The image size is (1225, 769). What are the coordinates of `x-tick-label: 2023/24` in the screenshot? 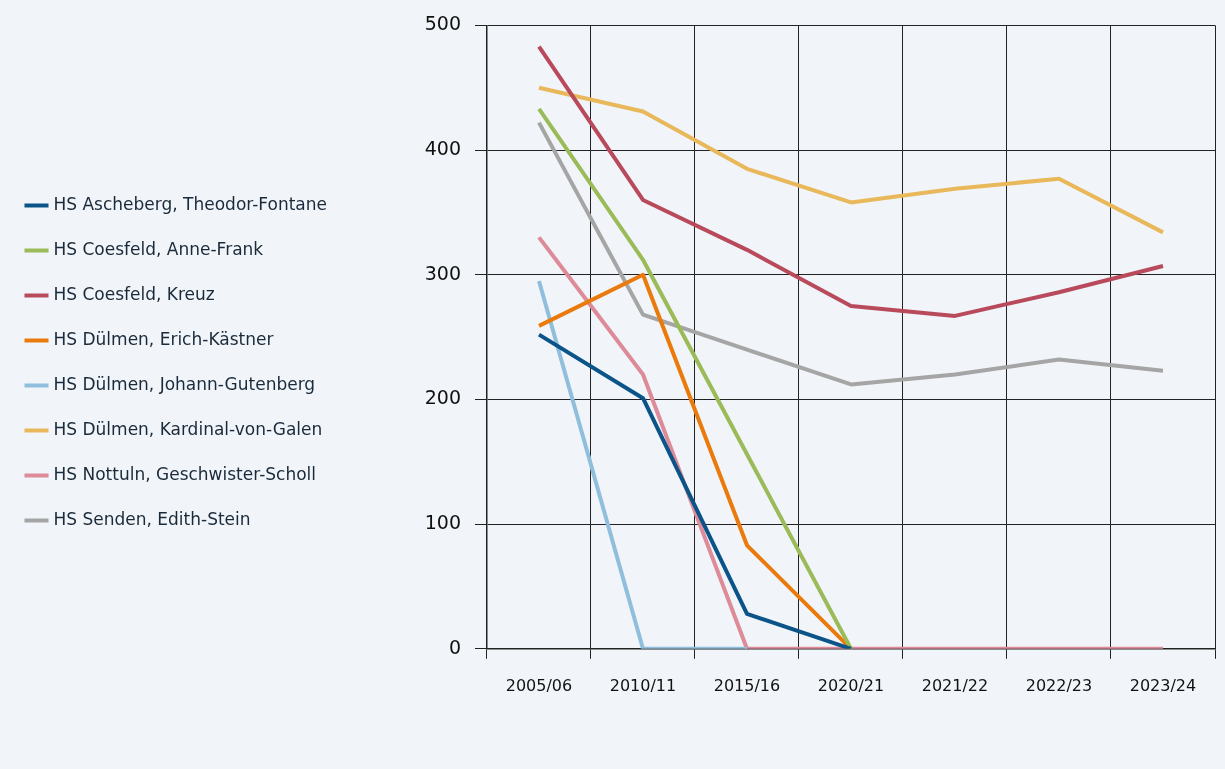 It's located at (1163, 685).